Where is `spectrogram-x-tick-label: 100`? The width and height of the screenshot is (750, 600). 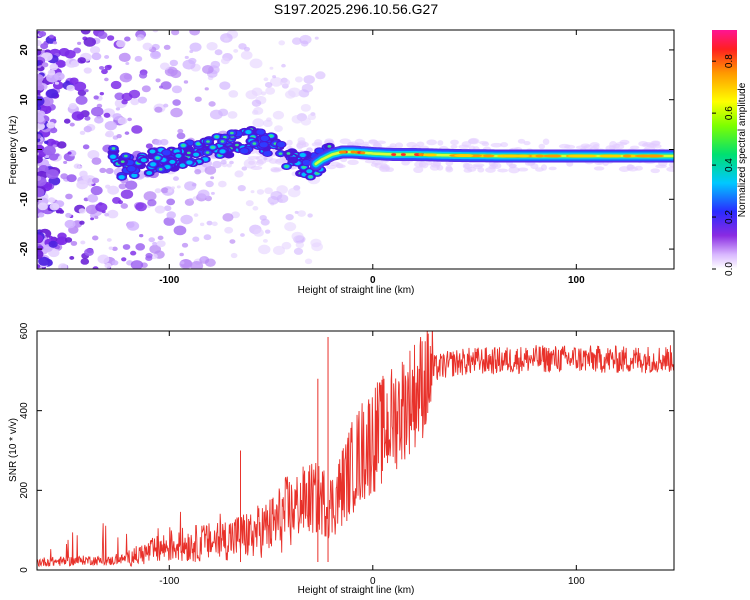
spectrogram-x-tick-label: 100 is located at coordinates (576, 280).